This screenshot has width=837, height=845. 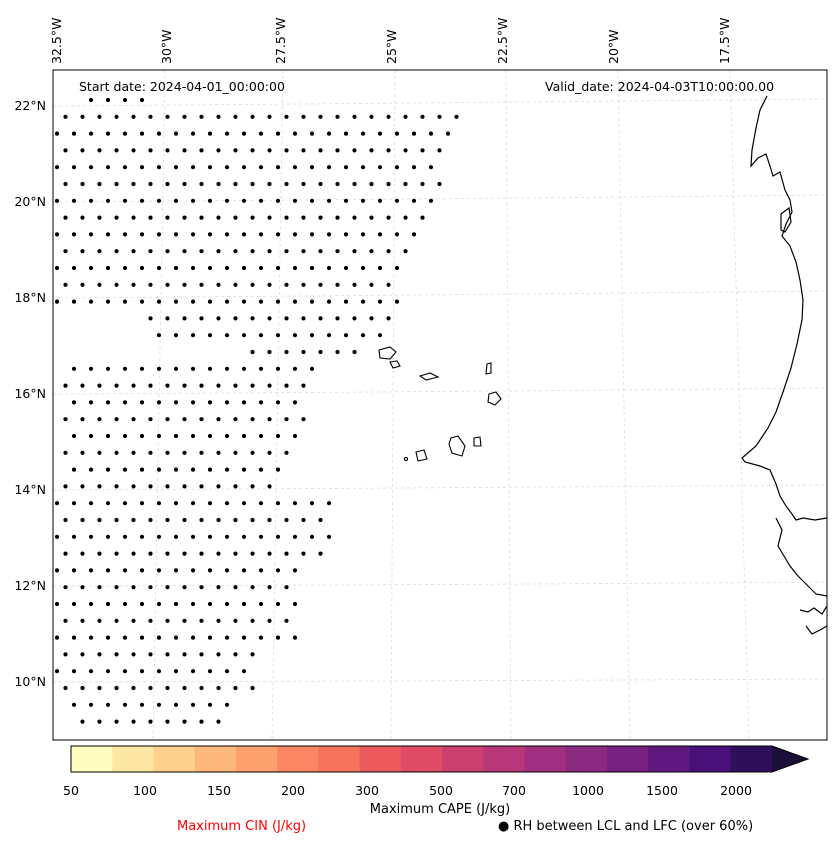 What do you see at coordinates (784, 365) in the screenshot?
I see `coastline` at bounding box center [784, 365].